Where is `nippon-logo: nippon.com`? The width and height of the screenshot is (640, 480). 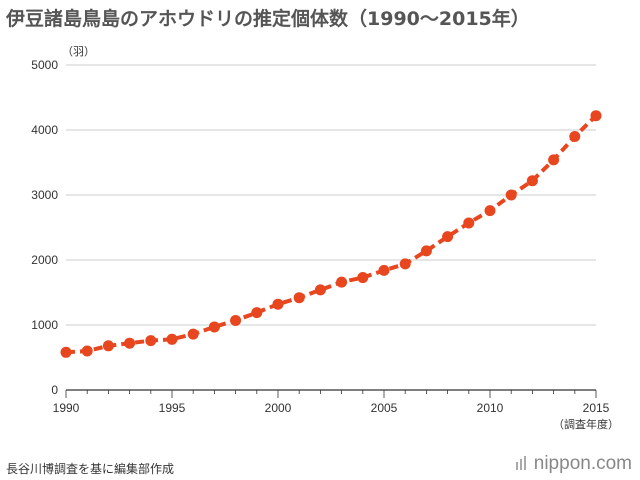
nippon-logo: nippon.com is located at coordinates (573, 464).